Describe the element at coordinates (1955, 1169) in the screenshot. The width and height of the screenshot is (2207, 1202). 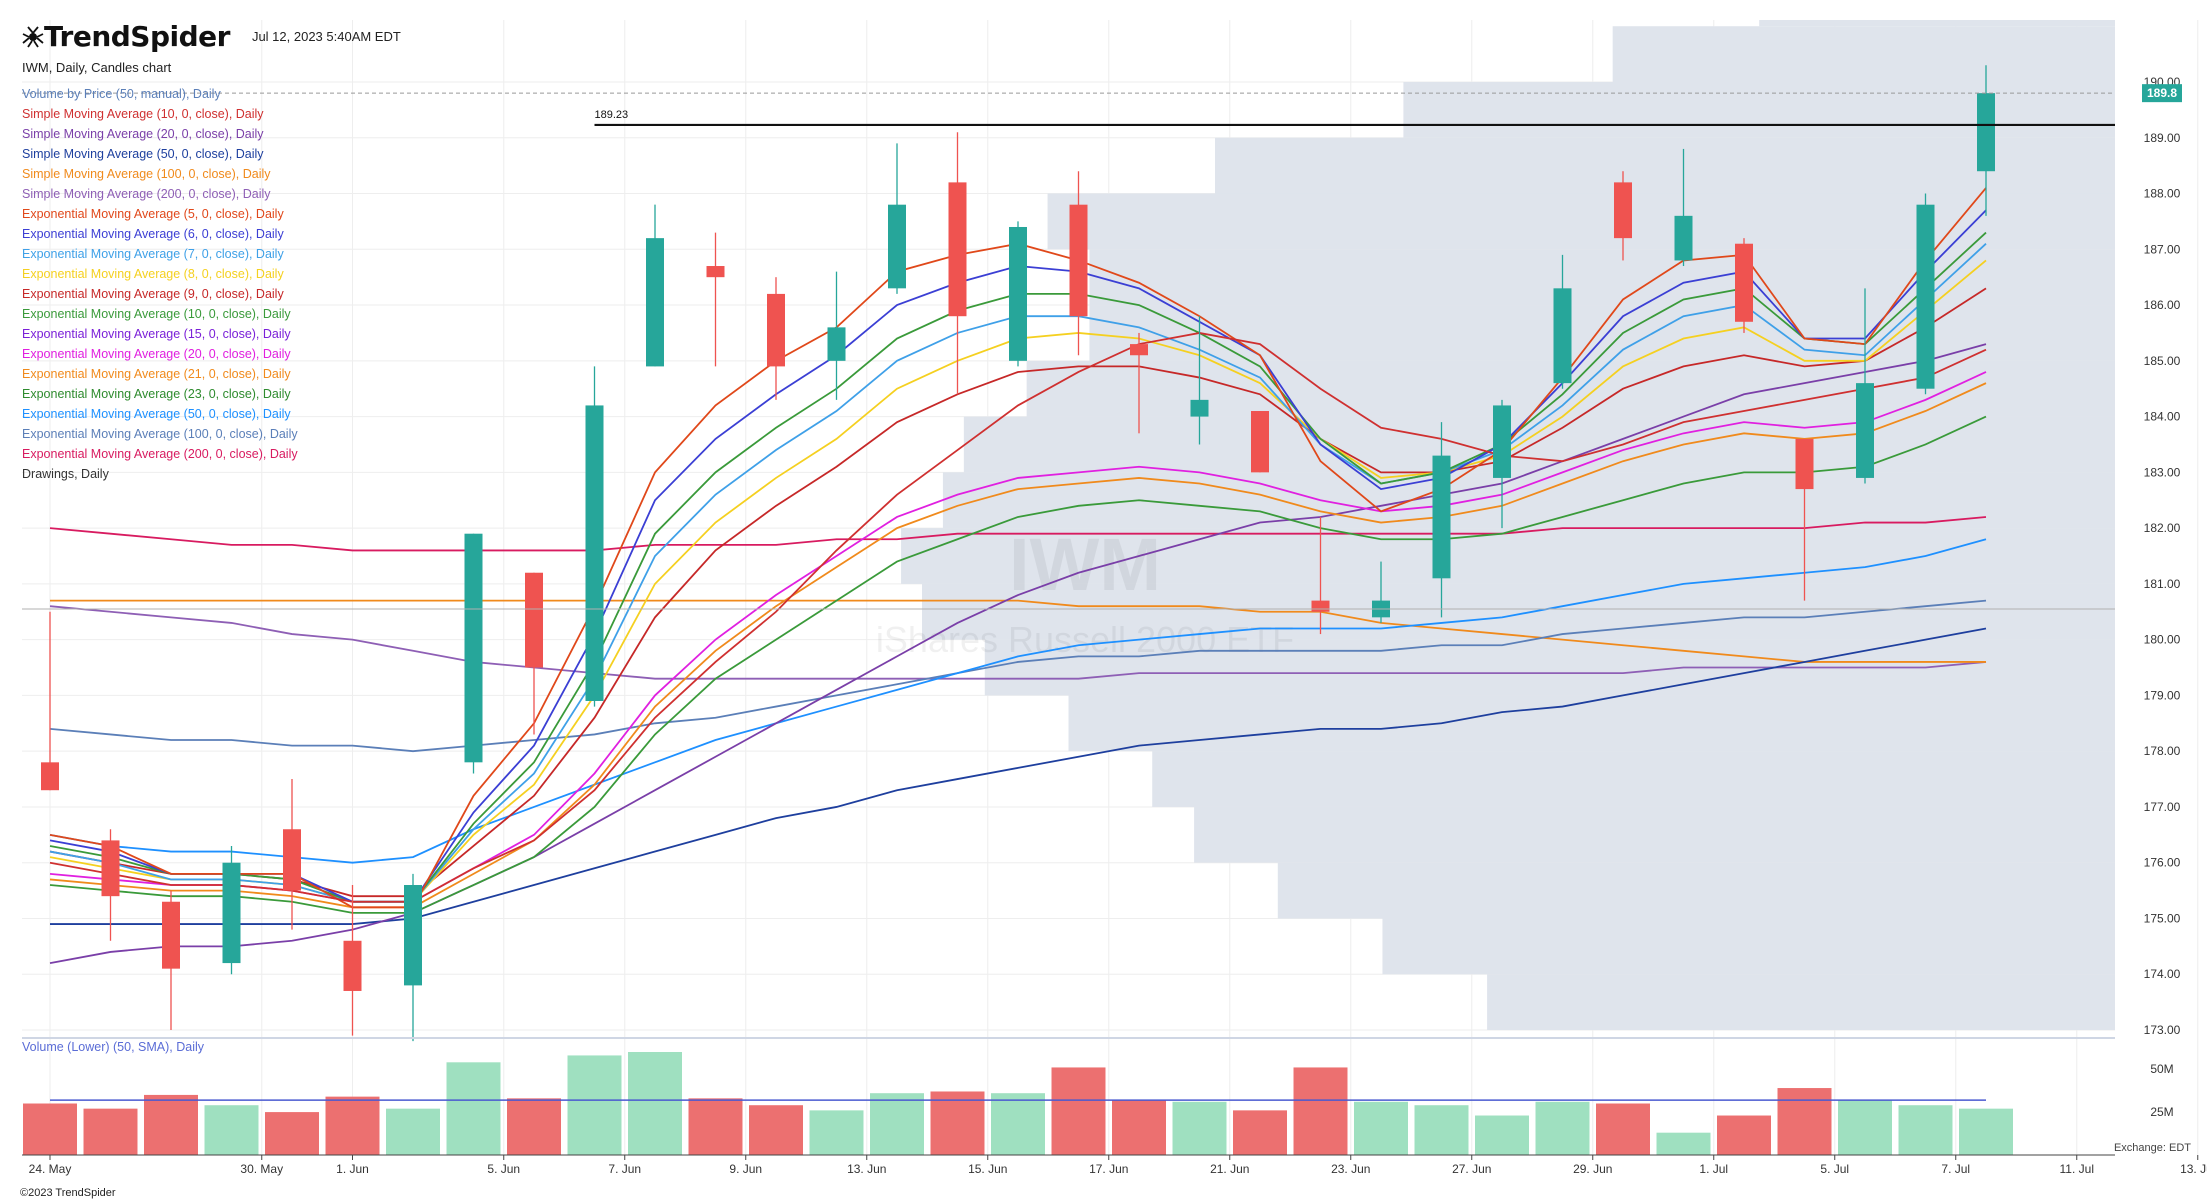
I see `date-tick-label: 7. Jul` at that location.